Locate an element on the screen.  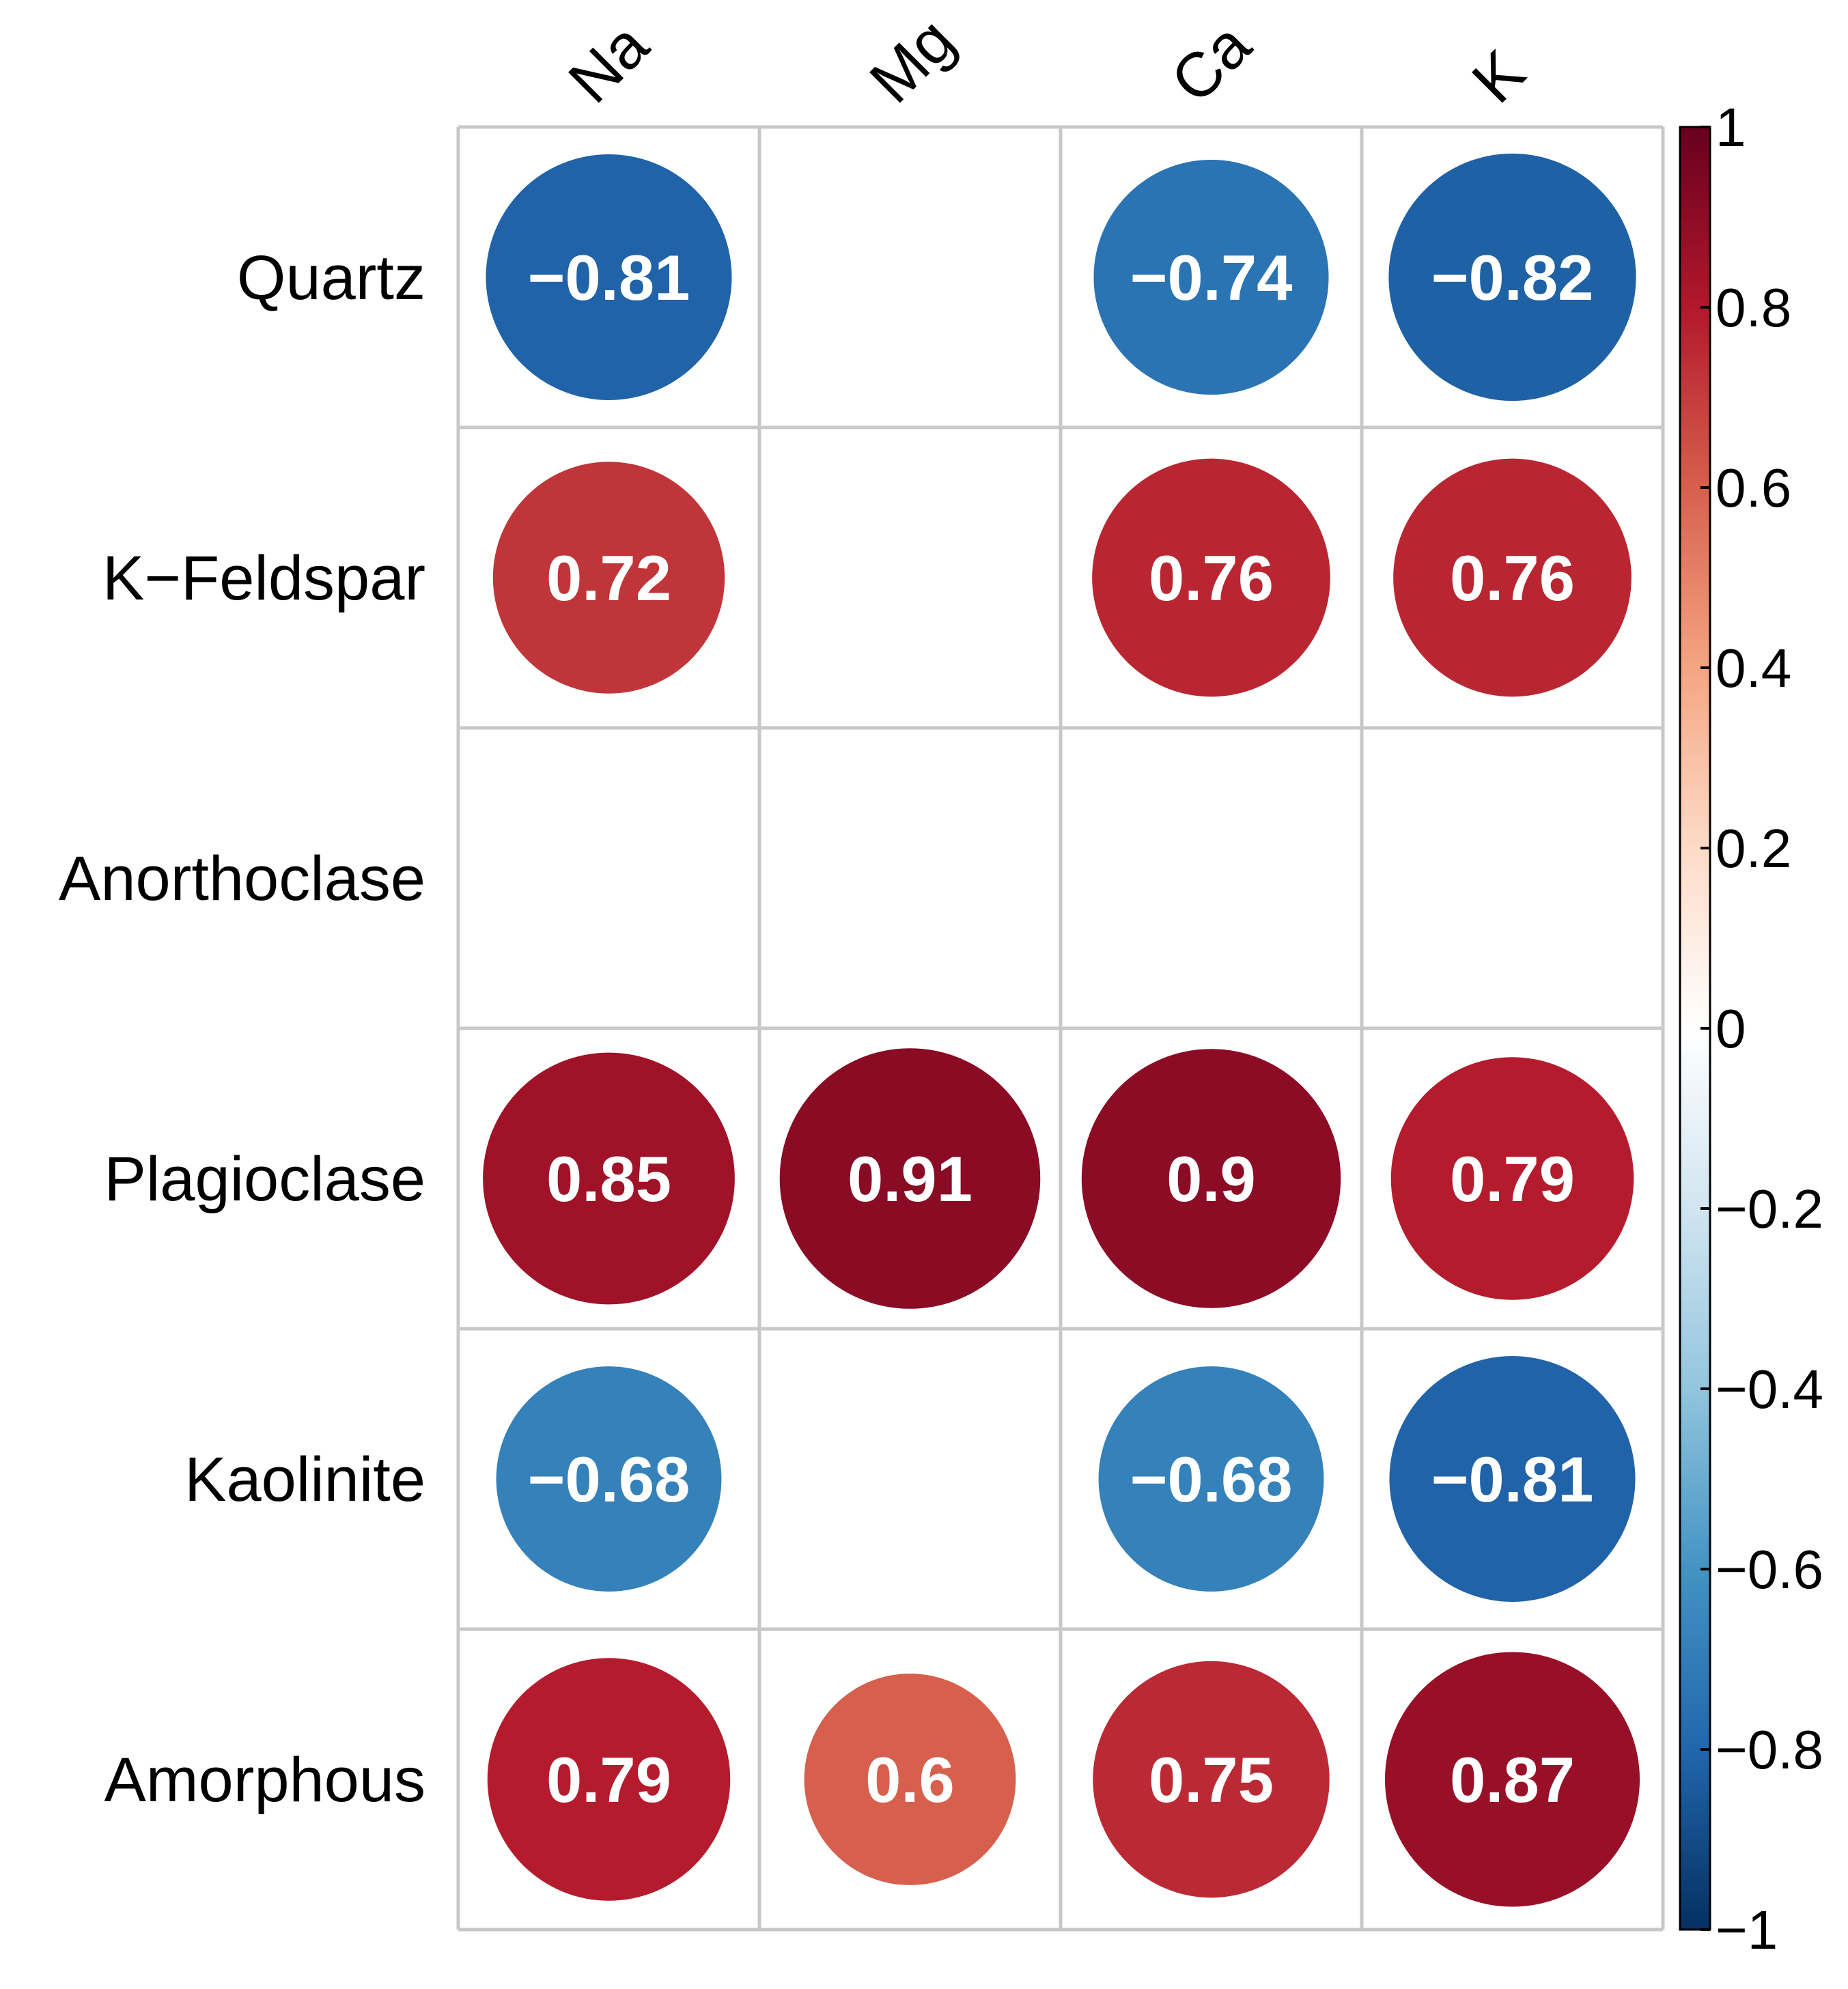
circle-amorphous-mg is located at coordinates (910, 1779).